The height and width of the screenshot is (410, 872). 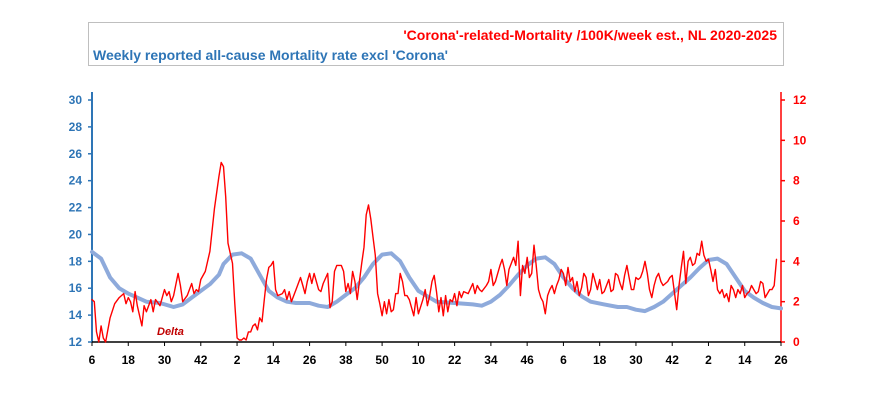 I want to click on right-tick-label: 6, so click(x=796, y=221).